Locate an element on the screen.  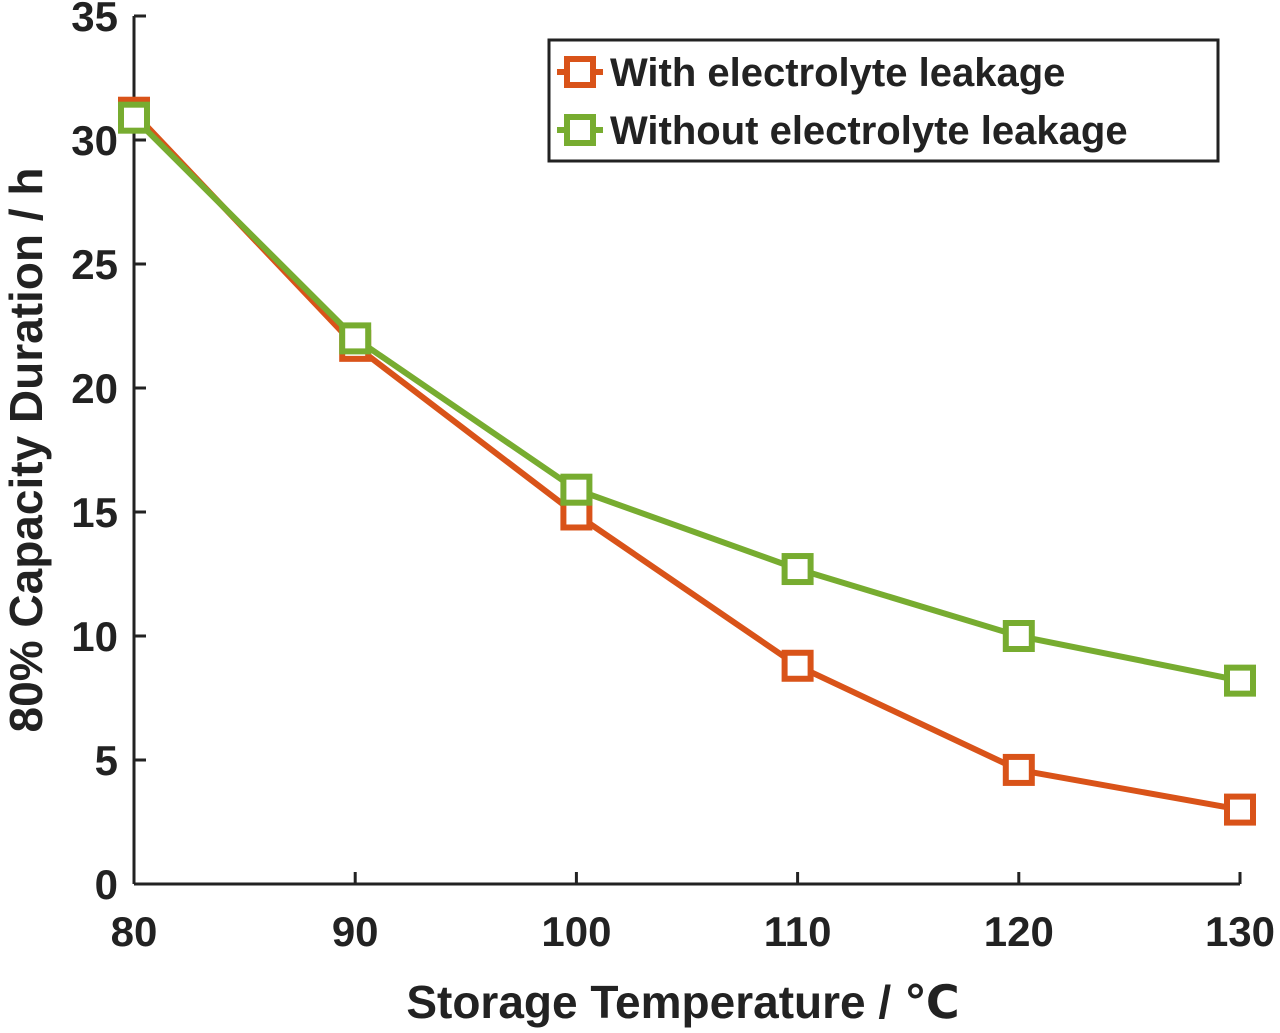
x-tick-label: 100 is located at coordinates (576, 931).